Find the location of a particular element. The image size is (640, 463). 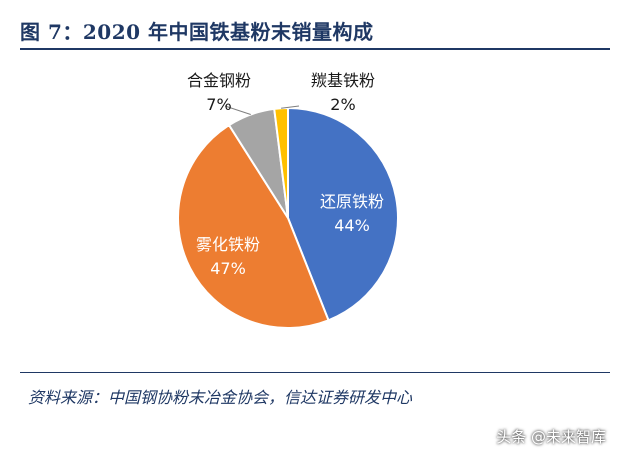

slice-label-2: 雾化铁粉 is located at coordinates (228, 244).